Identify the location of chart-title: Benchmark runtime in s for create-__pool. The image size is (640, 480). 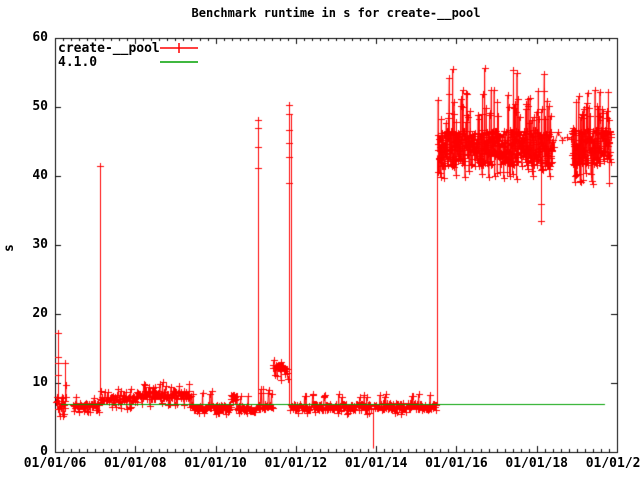
(336, 13).